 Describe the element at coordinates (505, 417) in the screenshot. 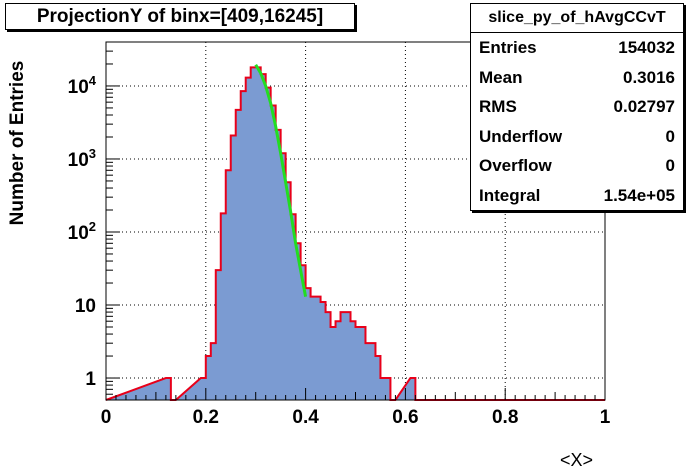

I see `x-tick-label: 0.8` at that location.